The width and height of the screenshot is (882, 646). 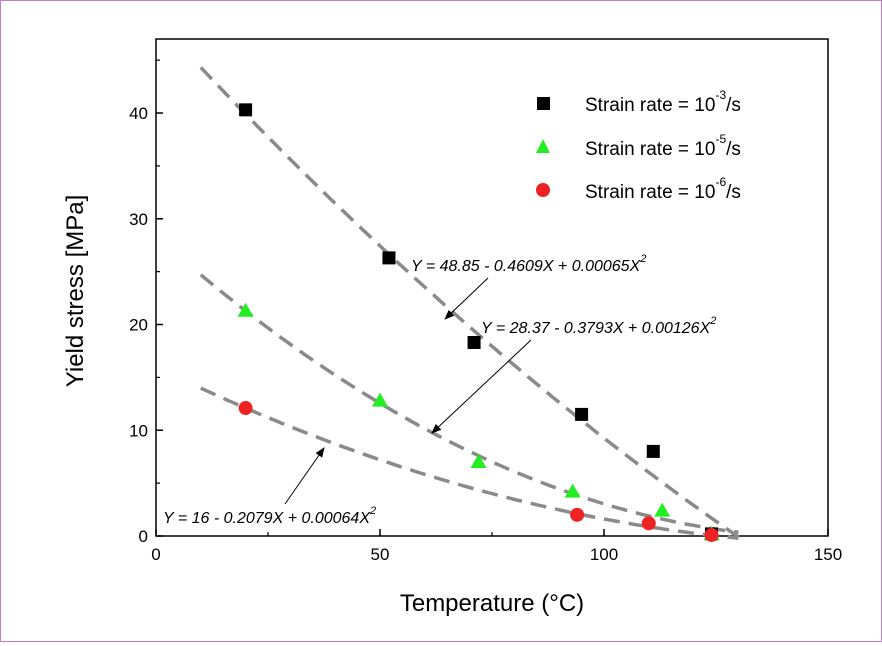 What do you see at coordinates (663, 102) in the screenshot?
I see `legend-label: Strain rate = 10-3/s` at bounding box center [663, 102].